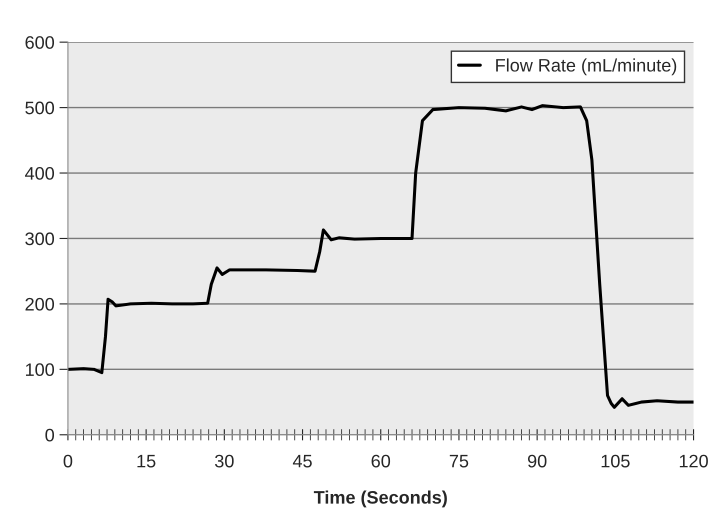 The width and height of the screenshot is (715, 527). Describe the element at coordinates (49, 435) in the screenshot. I see `y-tick-label: 0` at that location.